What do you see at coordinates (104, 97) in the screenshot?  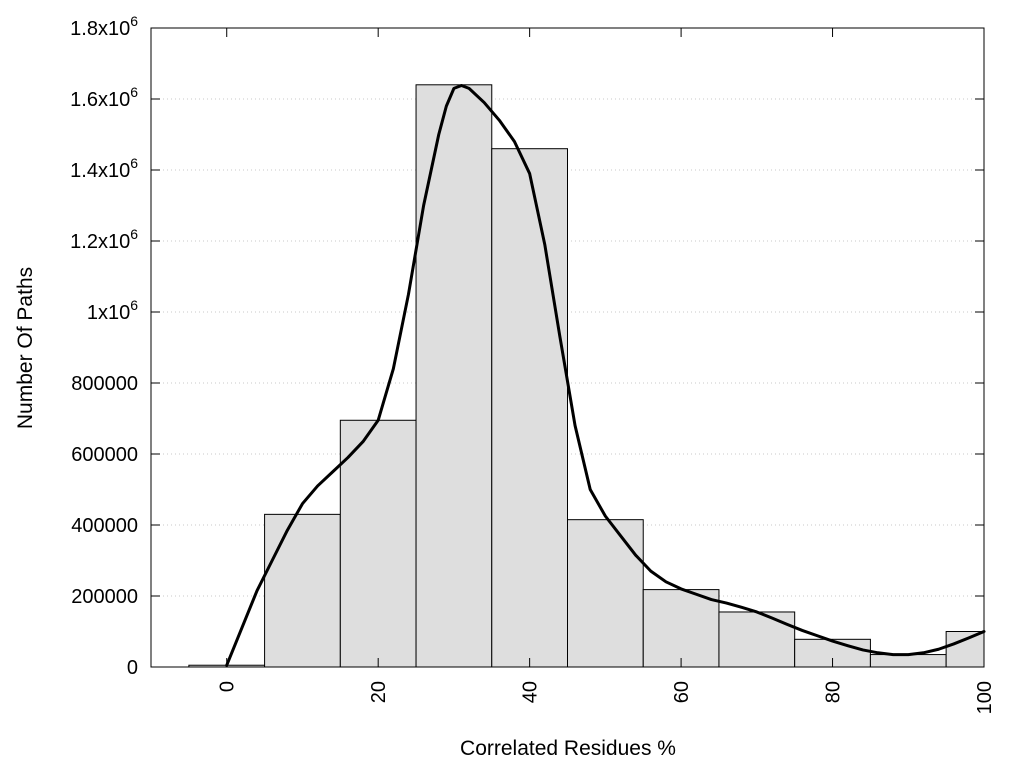 I see `y-tick-label: 1.6x10⁶` at bounding box center [104, 97].